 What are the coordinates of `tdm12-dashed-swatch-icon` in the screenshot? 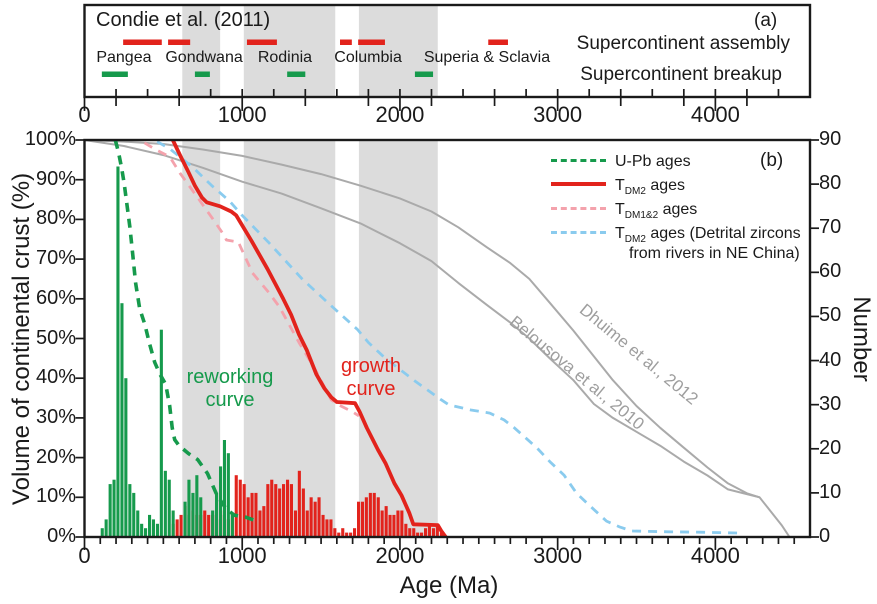 It's located at (578, 208).